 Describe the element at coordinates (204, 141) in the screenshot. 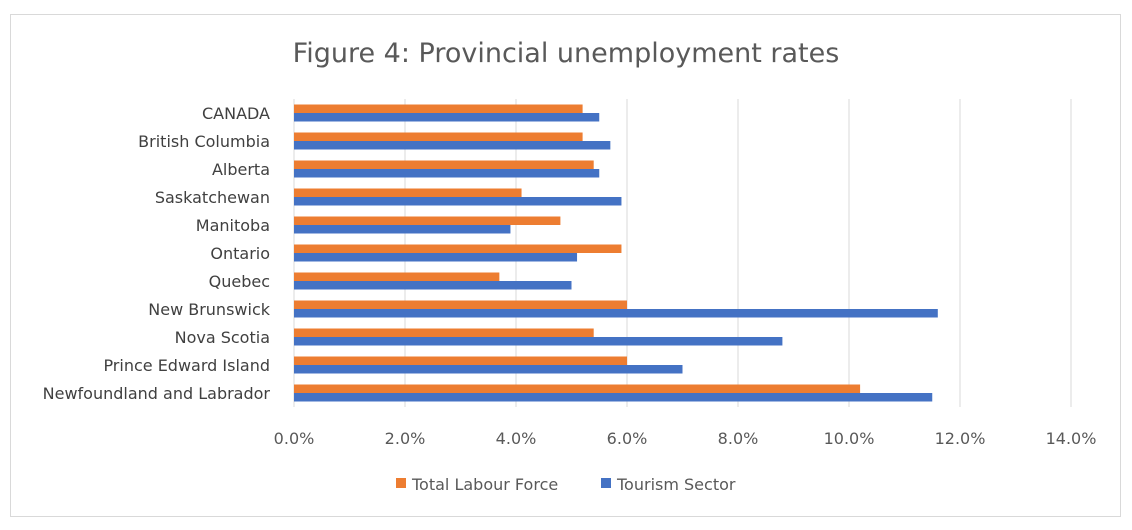

I see `category-label: British Columbia` at that location.